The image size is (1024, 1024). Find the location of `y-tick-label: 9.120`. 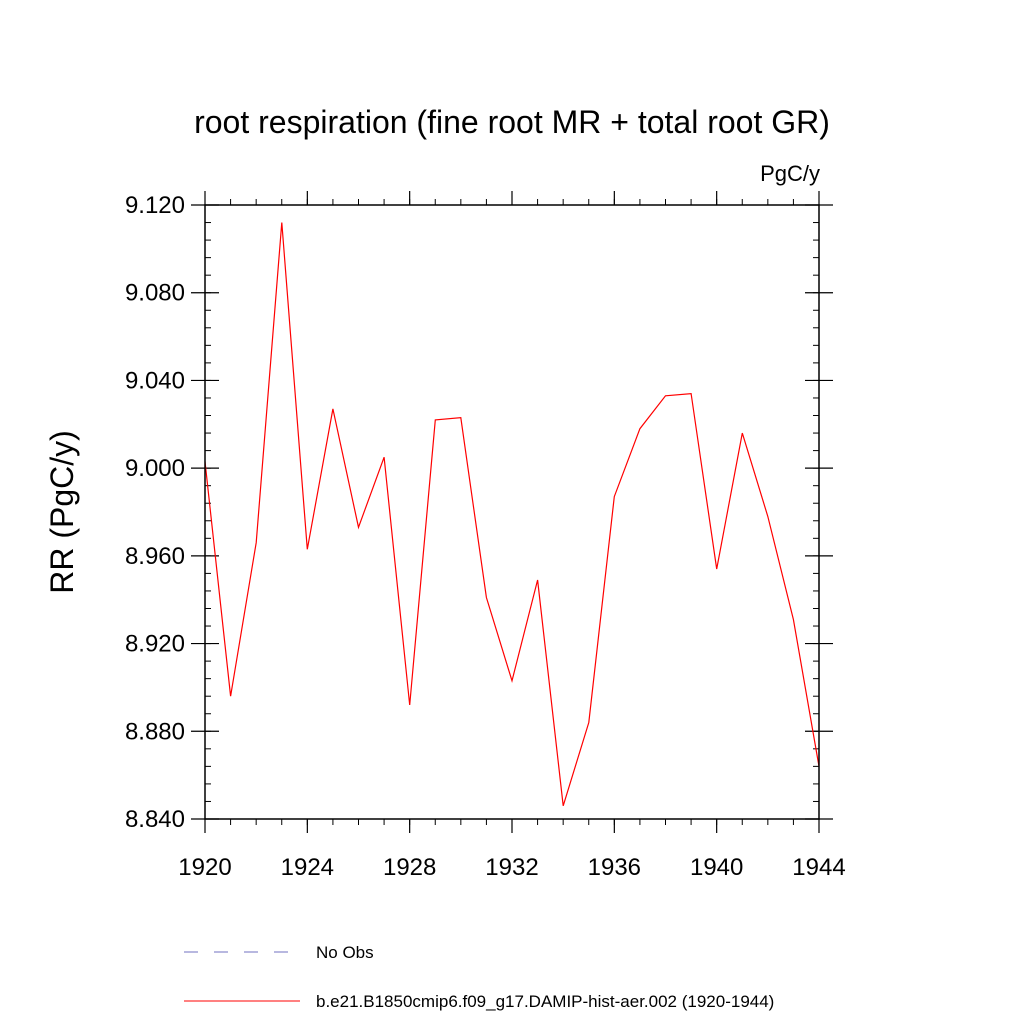

y-tick-label: 9.120 is located at coordinates (155, 205).